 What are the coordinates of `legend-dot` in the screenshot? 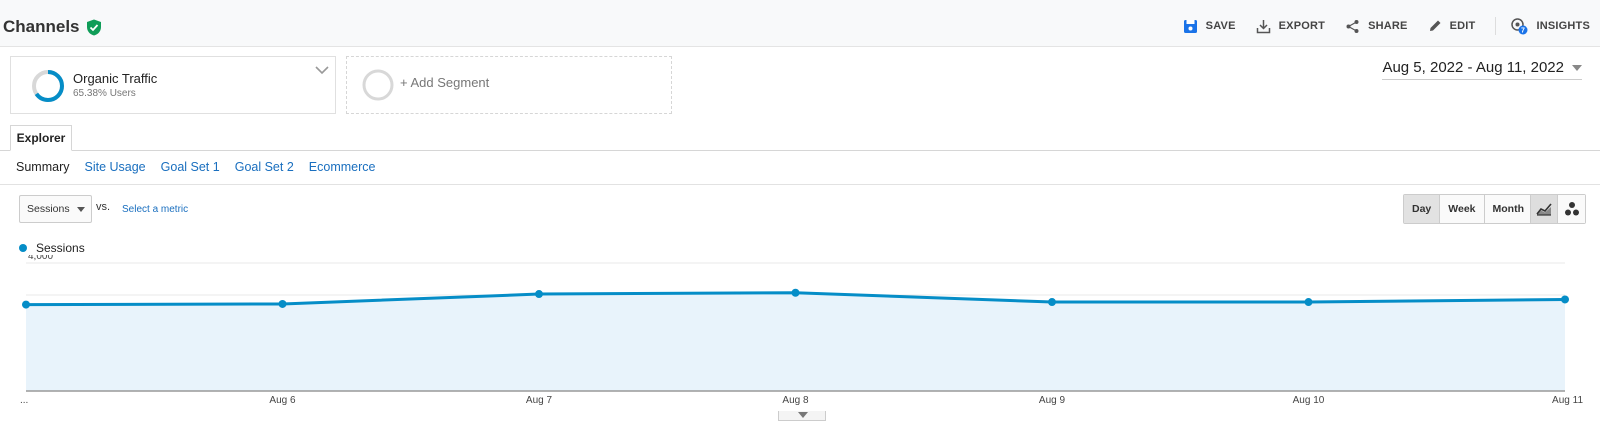 It's located at (23, 248).